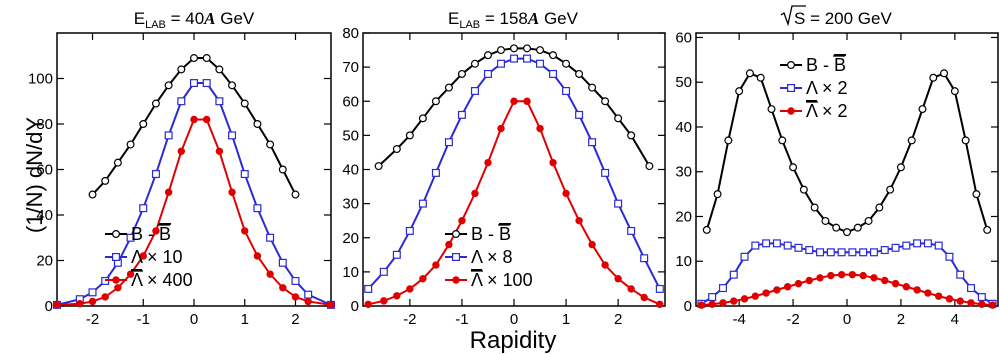 The height and width of the screenshot is (354, 1000). I want to click on y-tick-label: 30, so click(350, 204).